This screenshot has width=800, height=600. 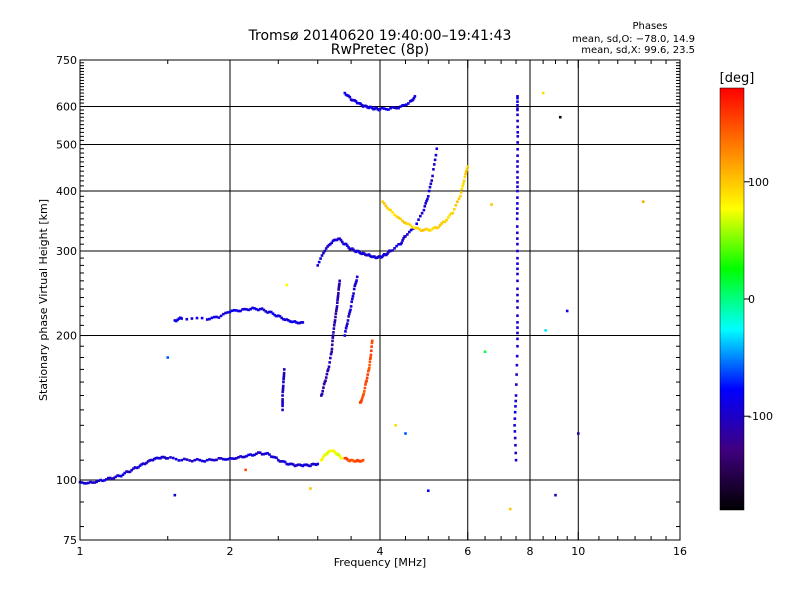 I want to click on x-tick-label: 8, so click(x=530, y=551).